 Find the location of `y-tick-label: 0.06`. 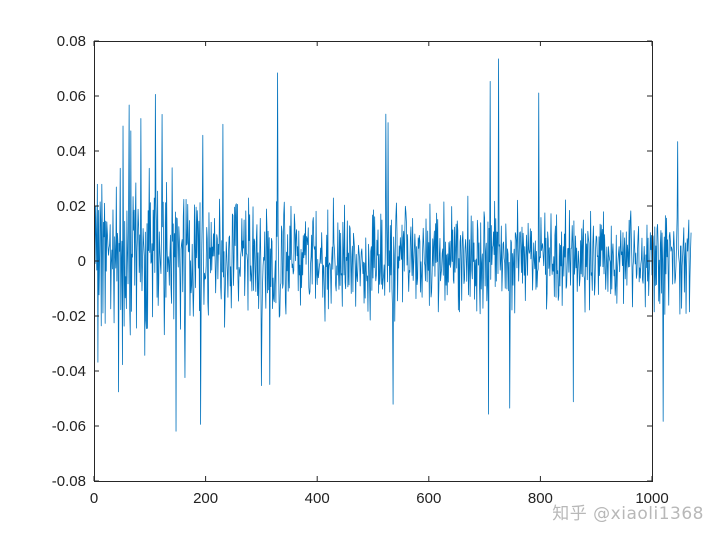

y-tick-label: 0.06 is located at coordinates (71, 96).